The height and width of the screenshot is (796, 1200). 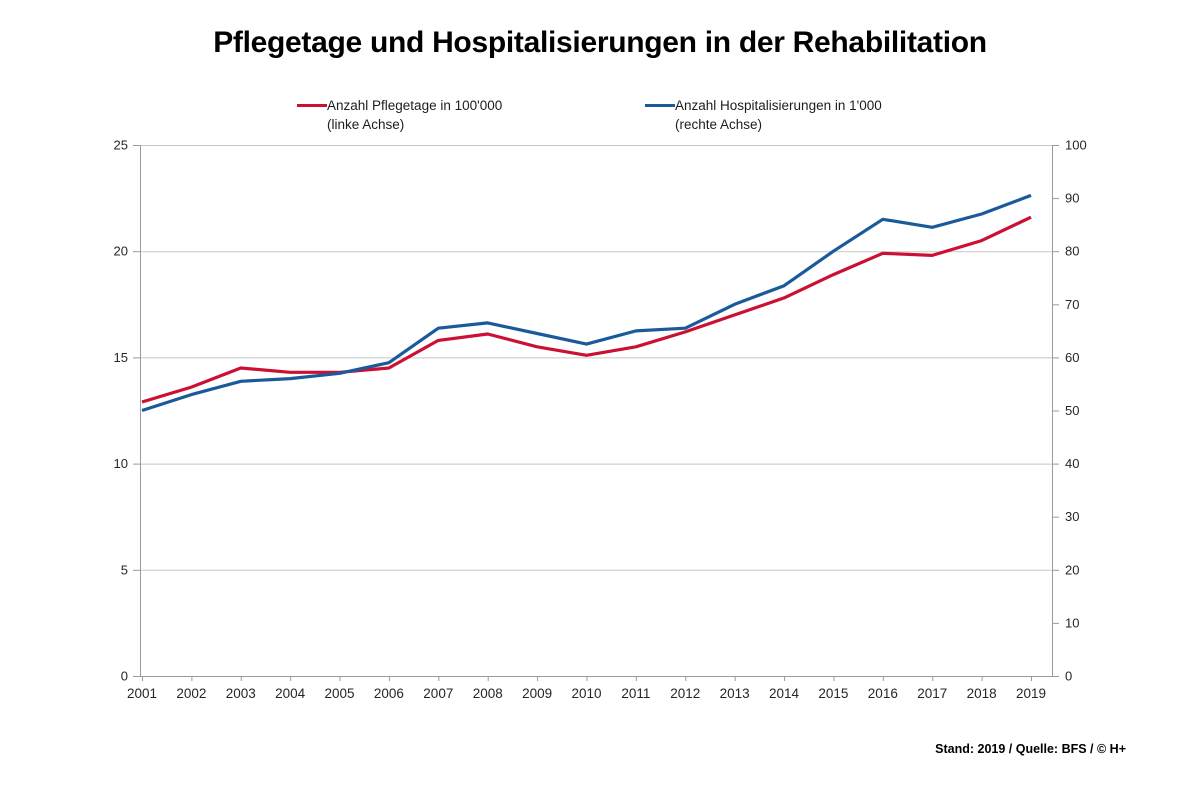 What do you see at coordinates (1072, 516) in the screenshot?
I see `right-axis-label-30: 30` at bounding box center [1072, 516].